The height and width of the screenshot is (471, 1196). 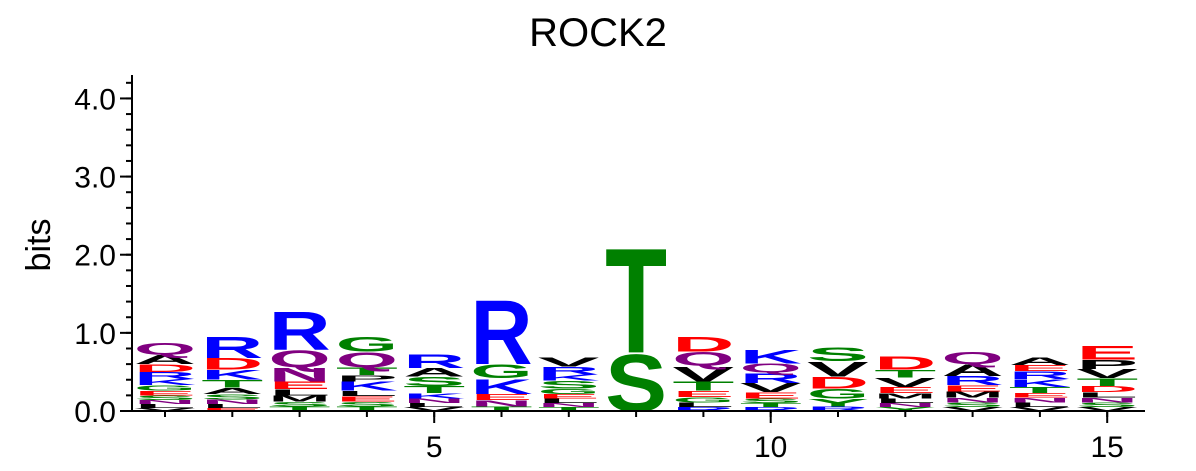 I want to click on glyph-13-E-4: E, so click(x=973, y=389).